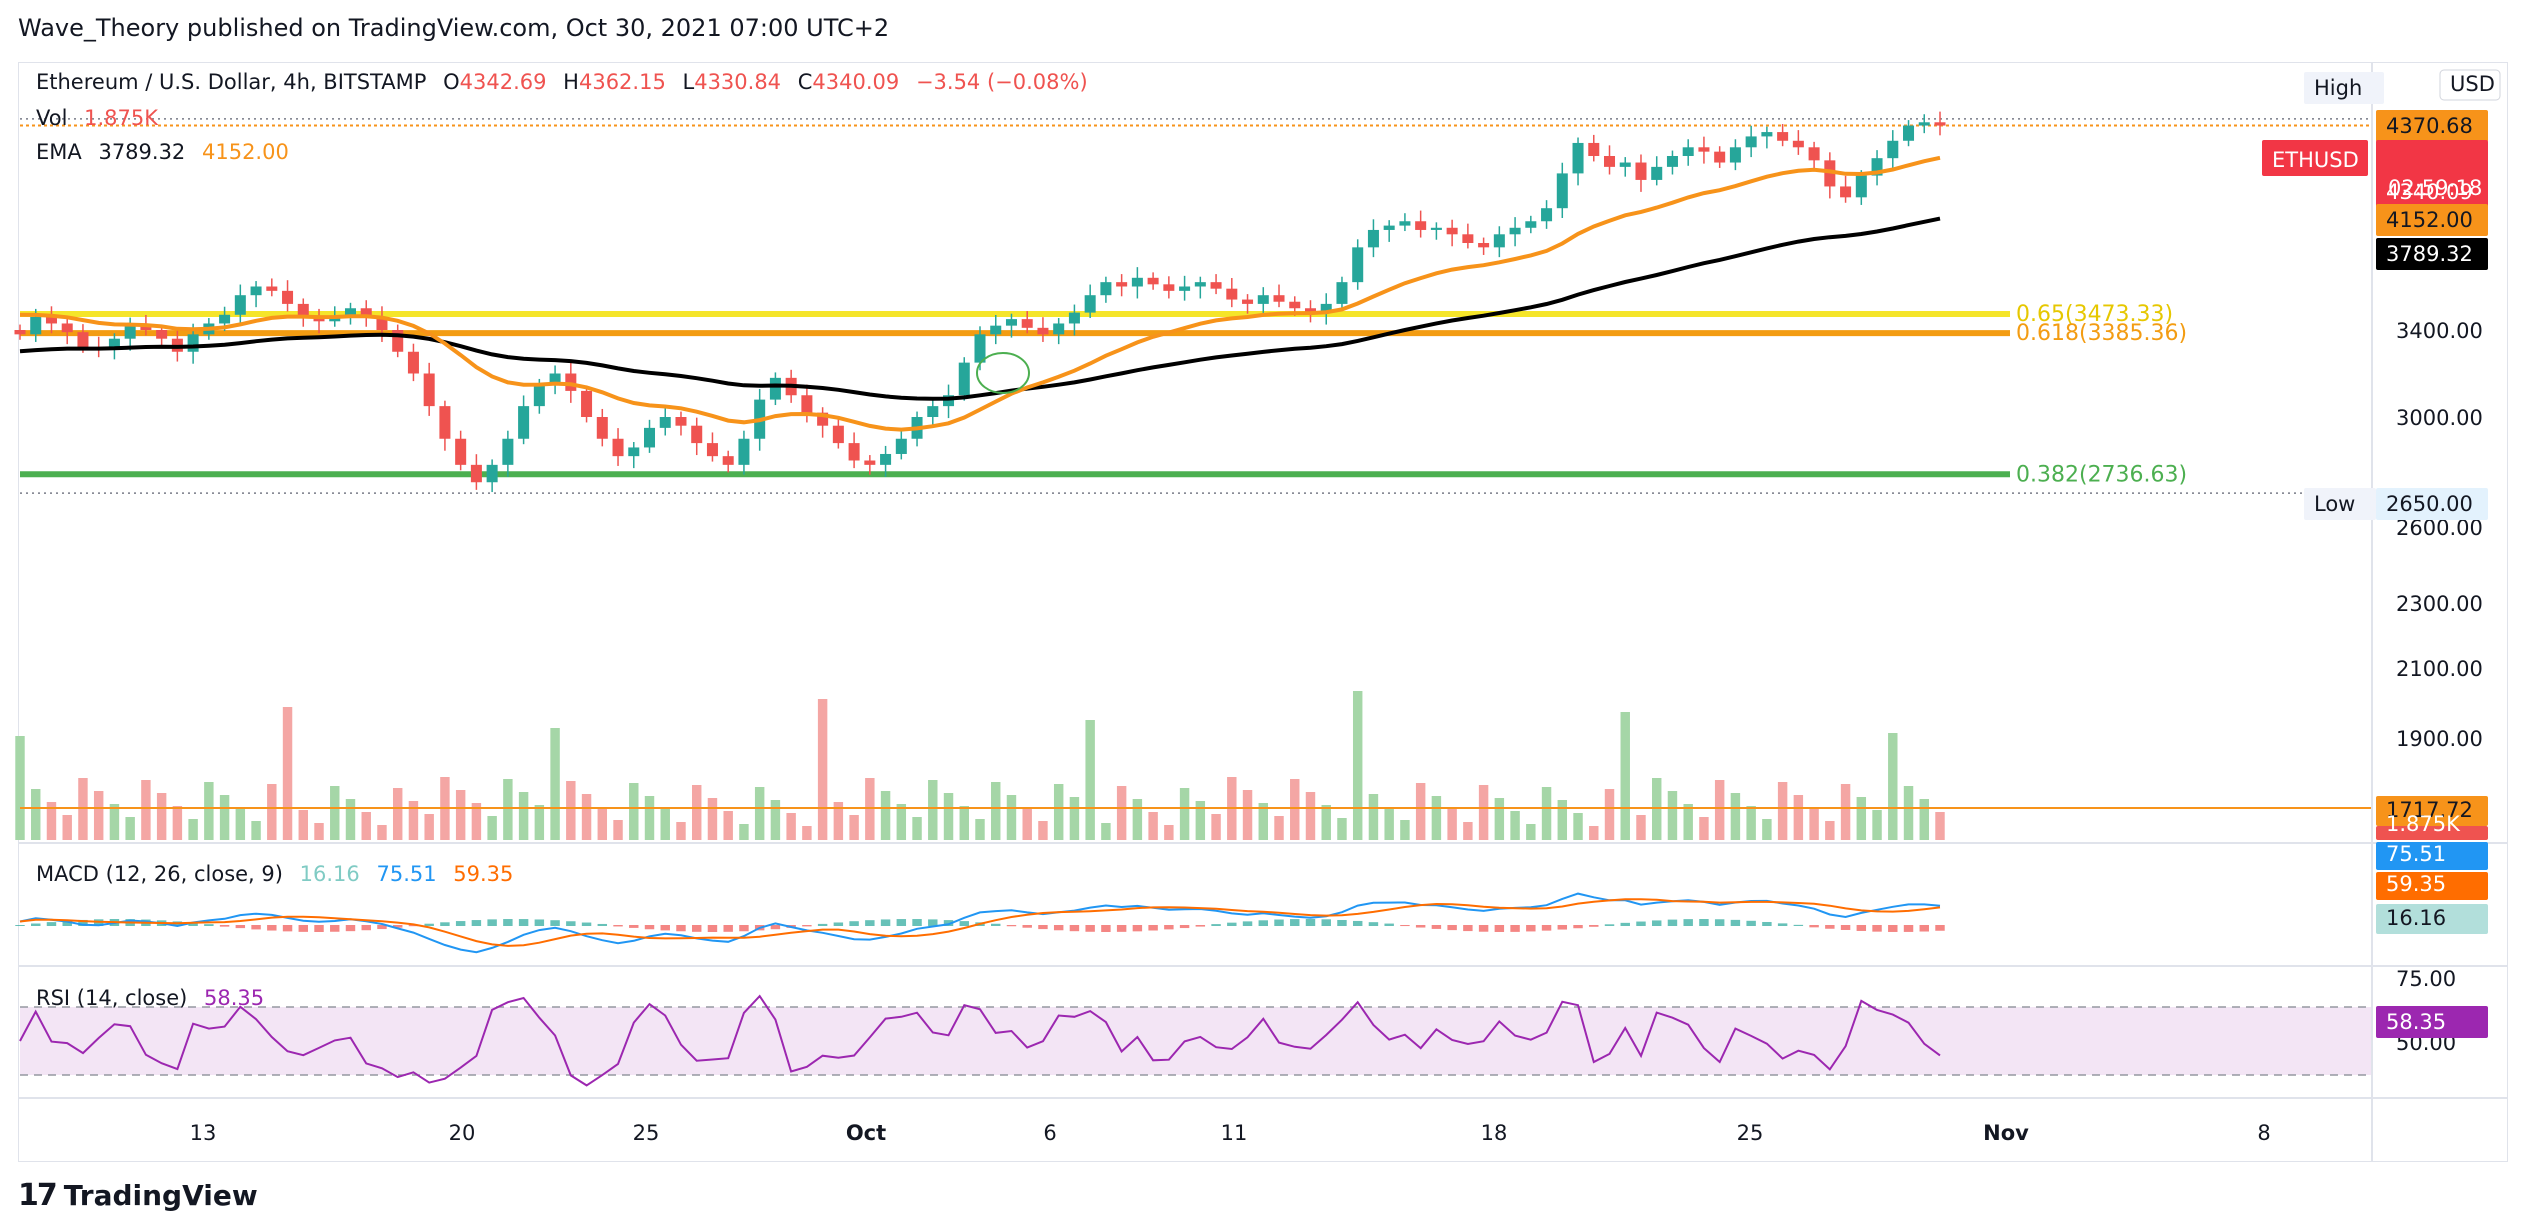 Image resolution: width=2528 pixels, height=1230 pixels. I want to click on time-axis-label: 20, so click(462, 1133).